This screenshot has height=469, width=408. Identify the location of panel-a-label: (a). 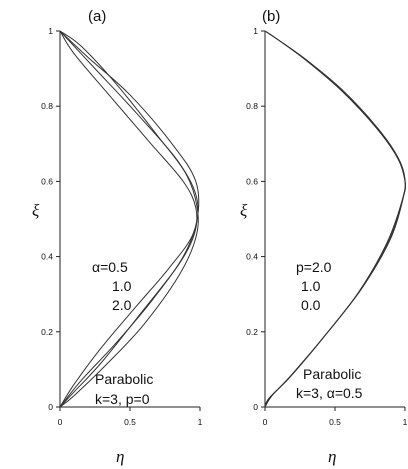
(97, 16).